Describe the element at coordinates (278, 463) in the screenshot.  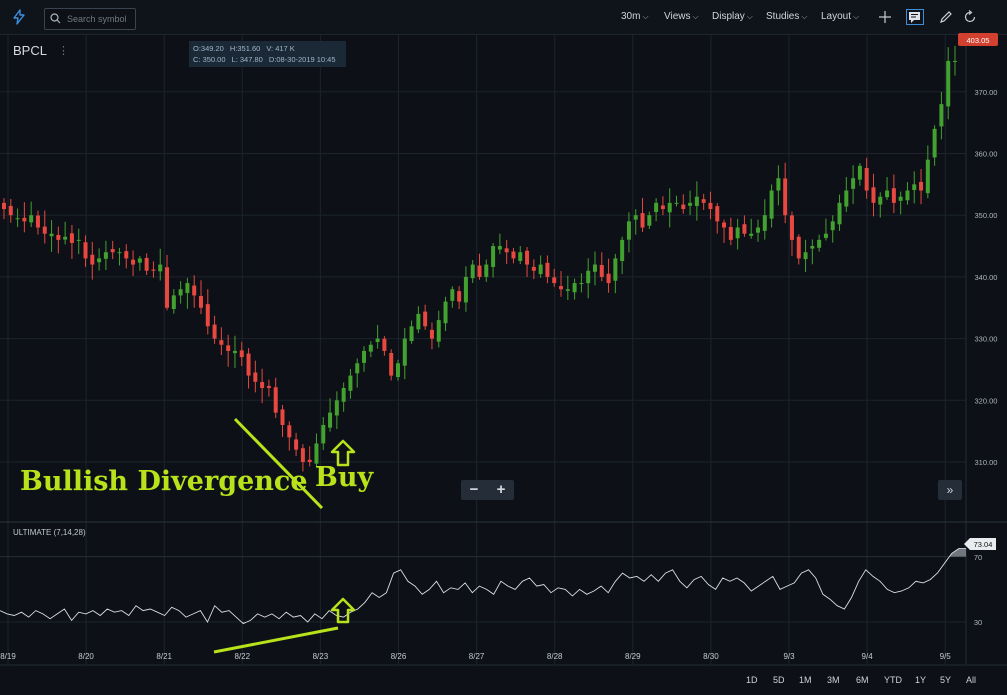
I see `divergence-trendline-price` at that location.